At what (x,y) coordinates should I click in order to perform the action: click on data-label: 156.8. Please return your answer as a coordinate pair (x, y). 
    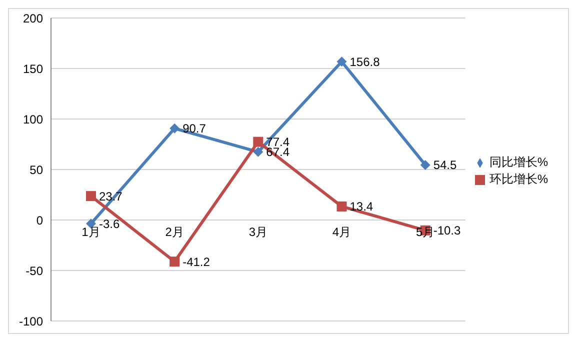
    Looking at the image, I should click on (365, 61).